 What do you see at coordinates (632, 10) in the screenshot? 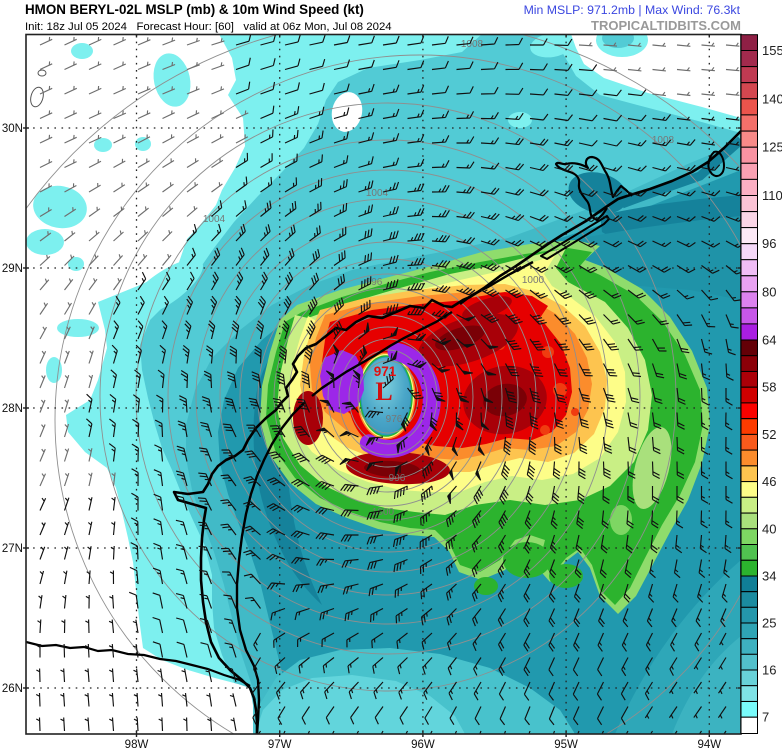
I see `svg-text:Min MSLP: 971.2mb | Max Wind:: Min MSLP: 971.2mb | Max Wind: 76.3kt` at bounding box center [632, 10].